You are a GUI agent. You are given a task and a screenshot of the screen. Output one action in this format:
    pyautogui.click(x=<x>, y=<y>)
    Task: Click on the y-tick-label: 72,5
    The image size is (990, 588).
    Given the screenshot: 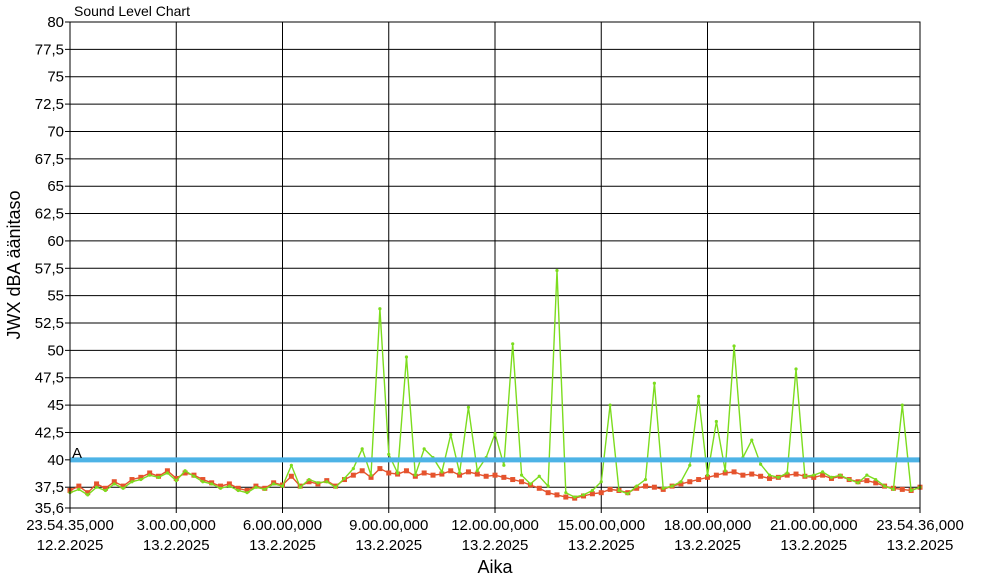 What is the action you would take?
    pyautogui.click(x=49, y=104)
    